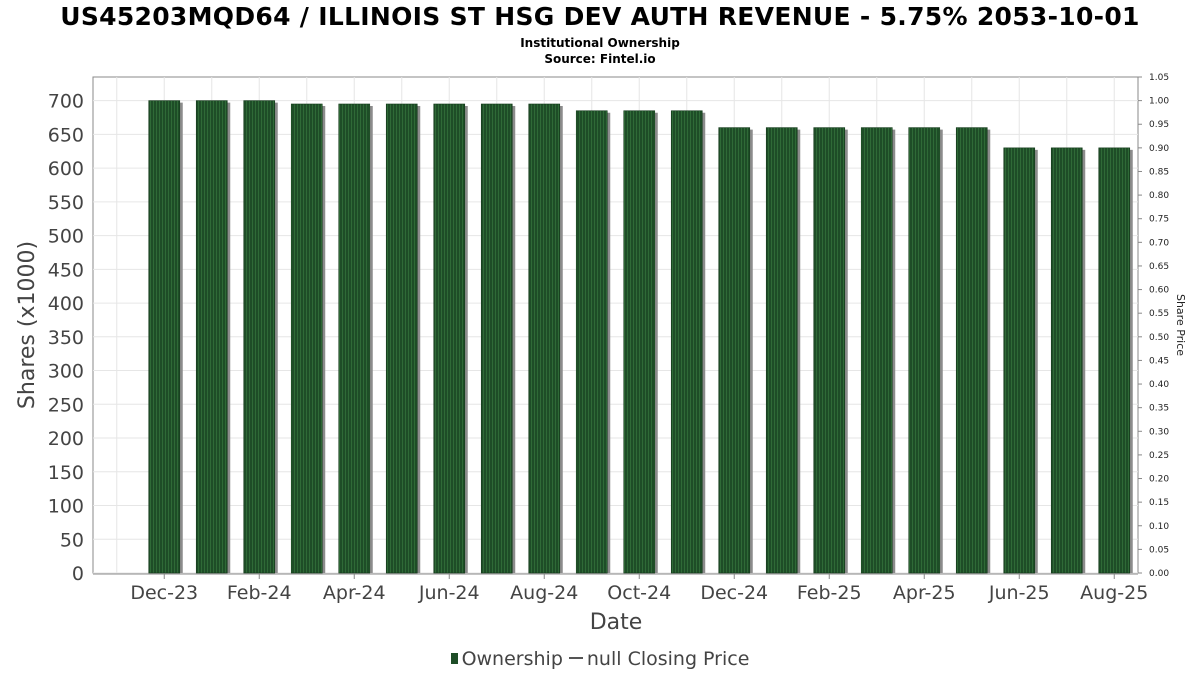 This screenshot has height=675, width=1200. What do you see at coordinates (600, 43) in the screenshot?
I see `chart-subtitle: Institutional Ownership` at bounding box center [600, 43].